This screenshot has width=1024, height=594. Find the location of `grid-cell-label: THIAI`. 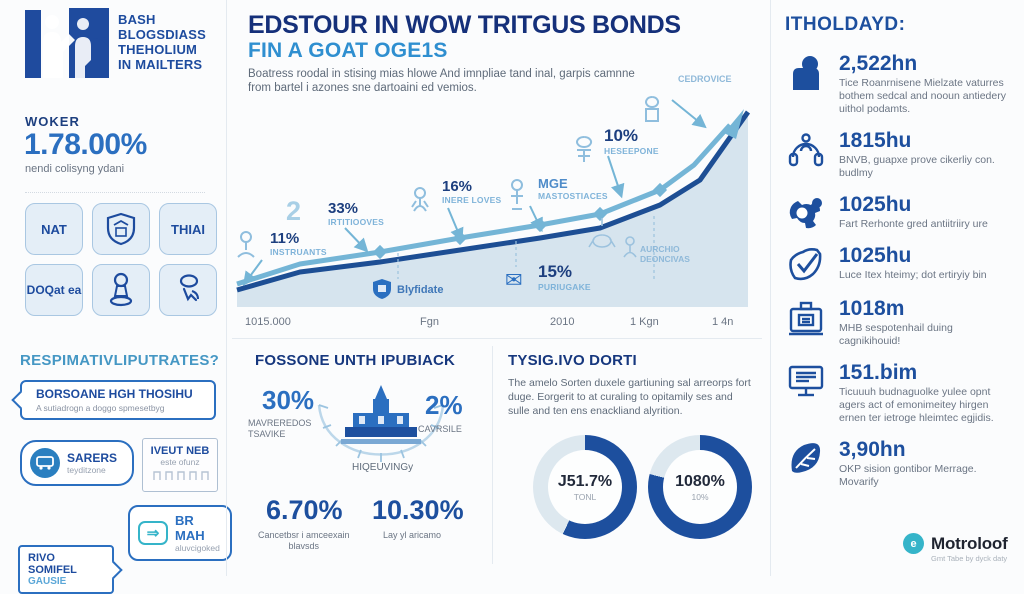

grid-cell-label: THIAI is located at coordinates (188, 229).